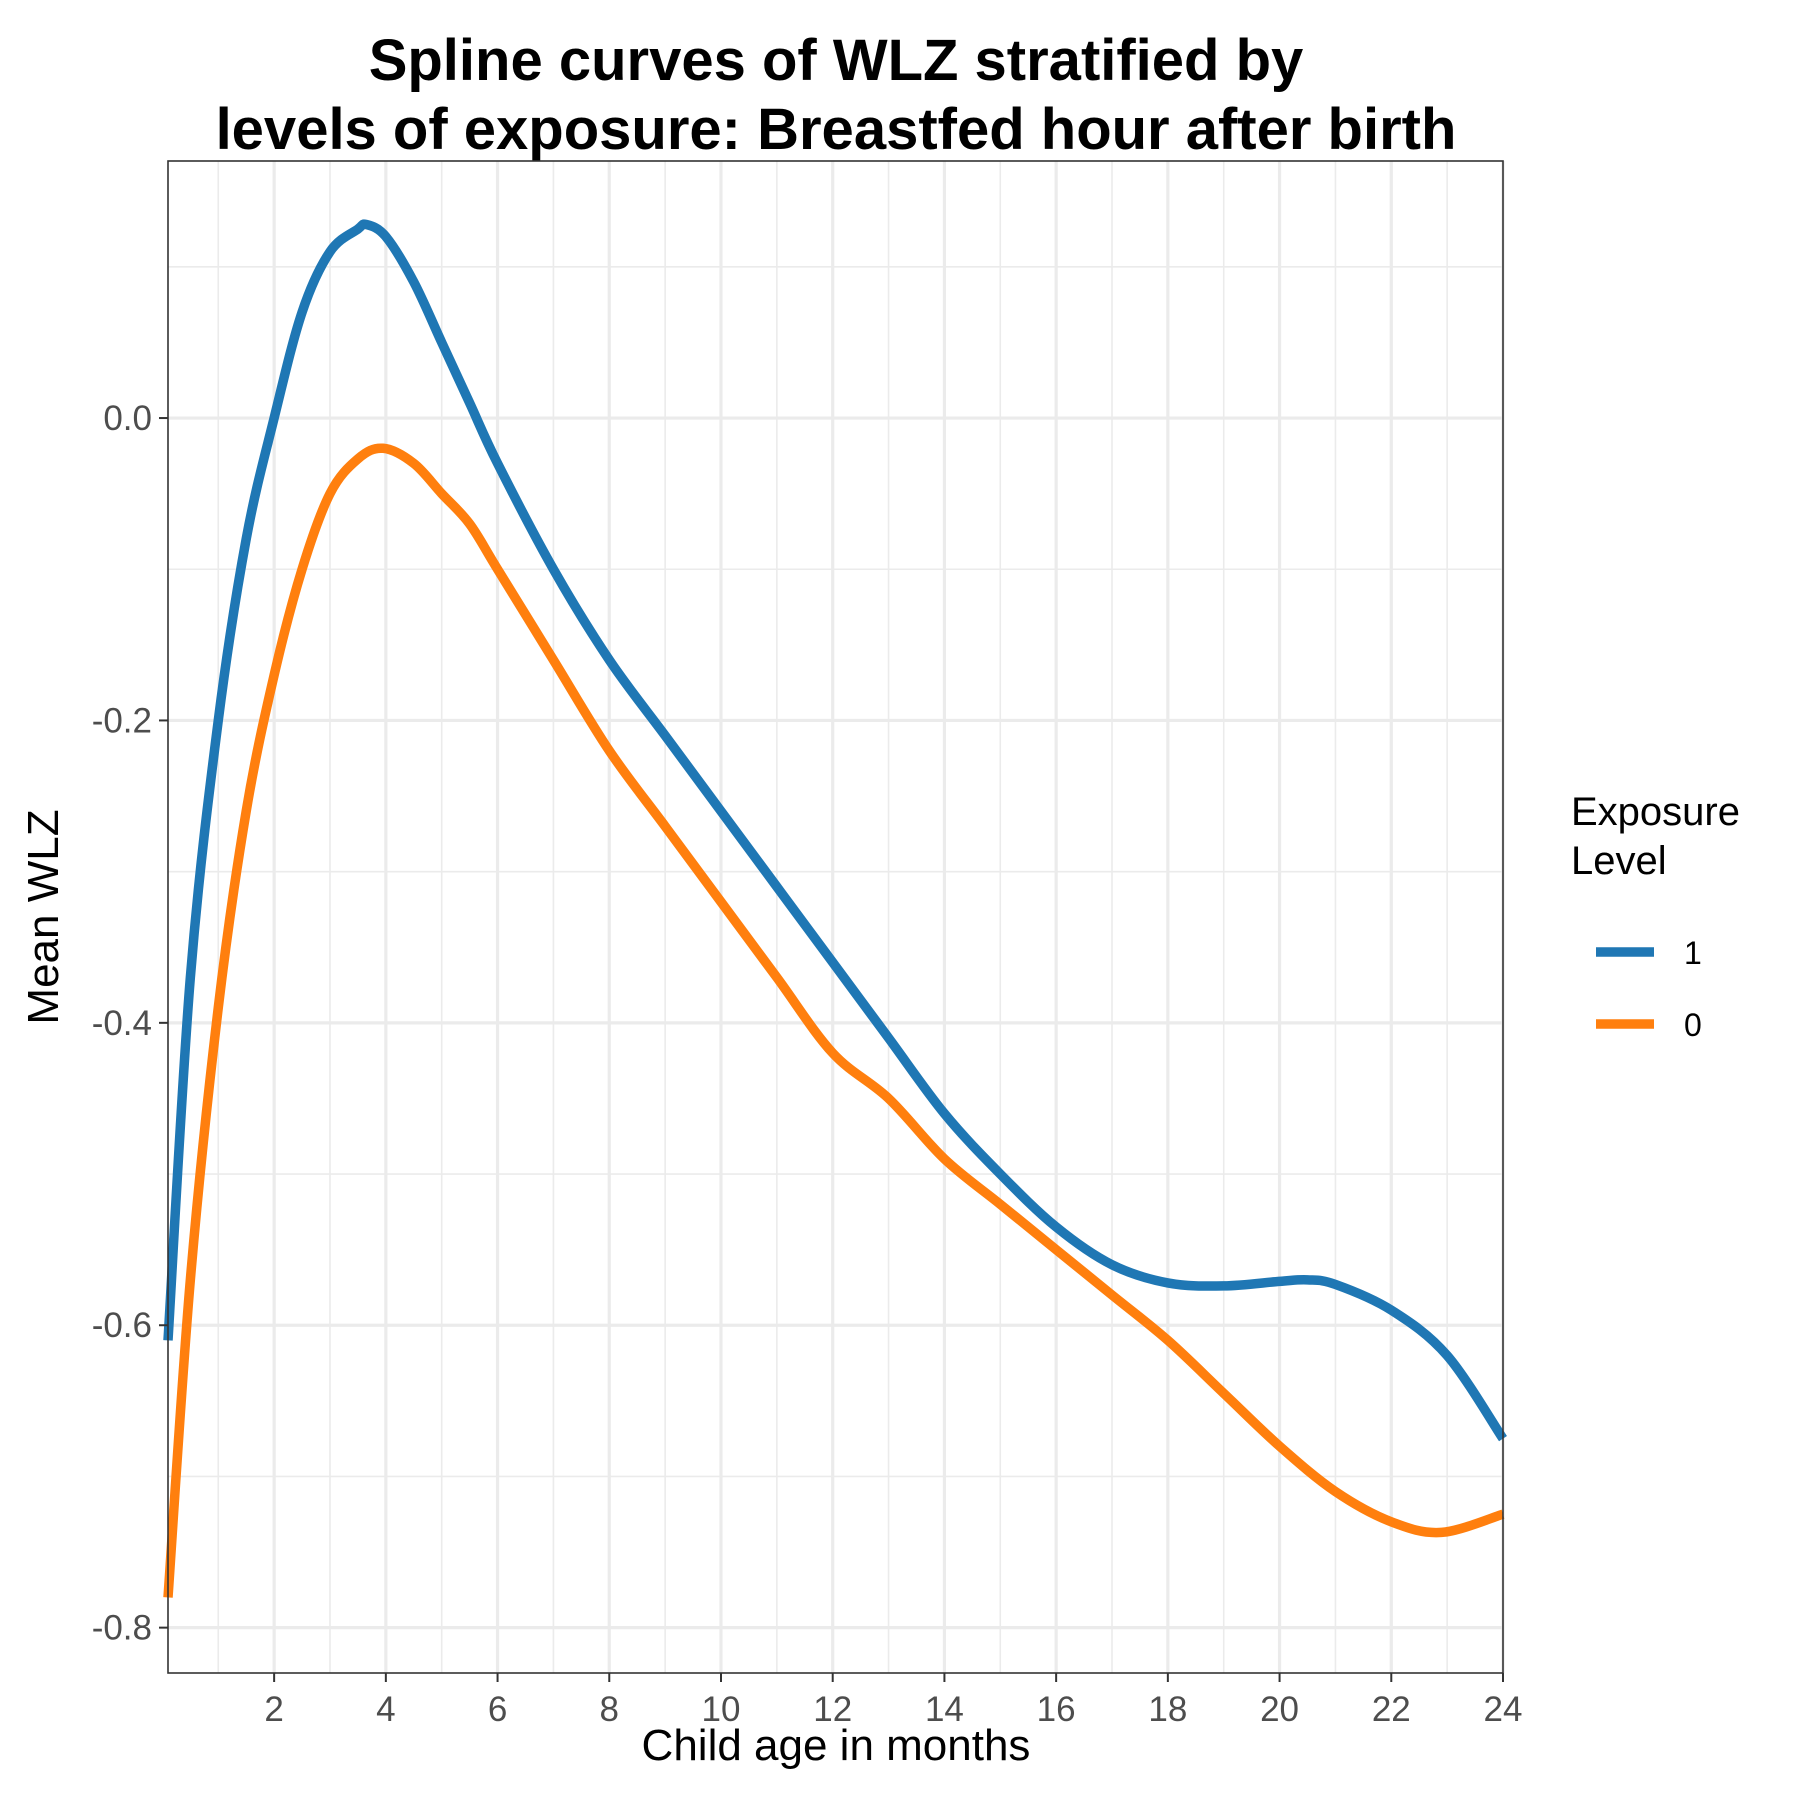  What do you see at coordinates (721, 1709) in the screenshot?
I see `x-tick-label: 10` at bounding box center [721, 1709].